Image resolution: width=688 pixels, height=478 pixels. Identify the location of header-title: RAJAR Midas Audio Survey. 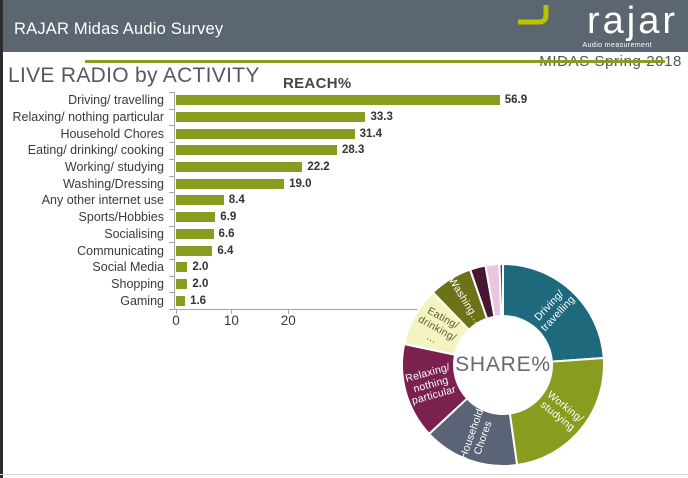
(119, 29).